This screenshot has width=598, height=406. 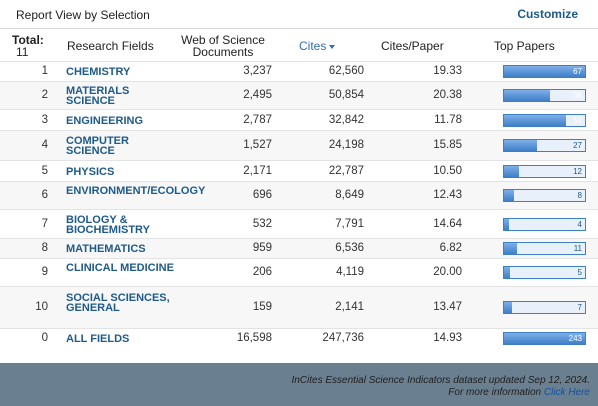 What do you see at coordinates (349, 195) in the screenshot?
I see `row-cites: 8,649` at bounding box center [349, 195].